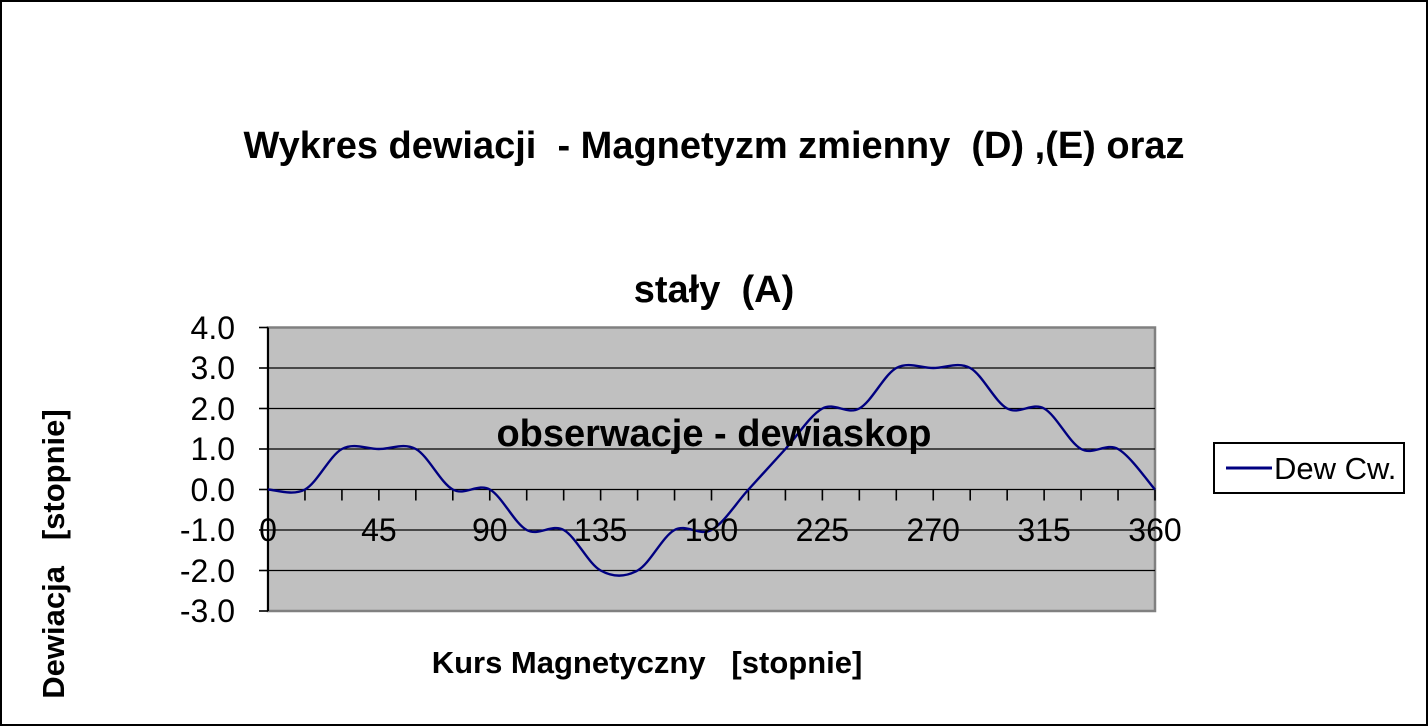 Image resolution: width=1428 pixels, height=726 pixels. Describe the element at coordinates (489, 530) in the screenshot. I see `x-tick-label-90: 90` at that location.